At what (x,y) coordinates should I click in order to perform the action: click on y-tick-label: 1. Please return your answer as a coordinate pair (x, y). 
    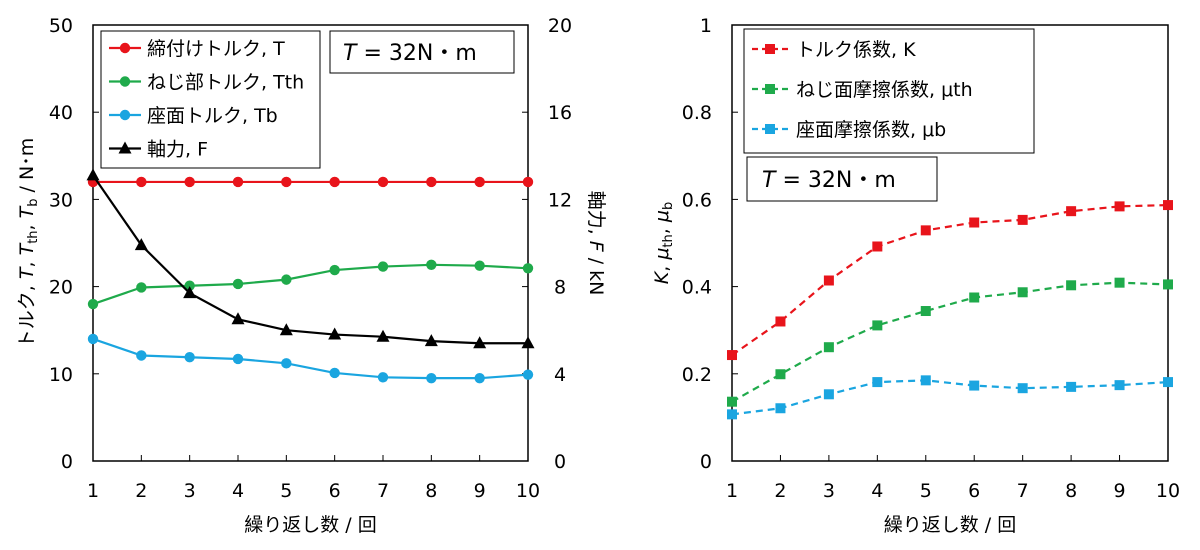
    Looking at the image, I should click on (706, 26).